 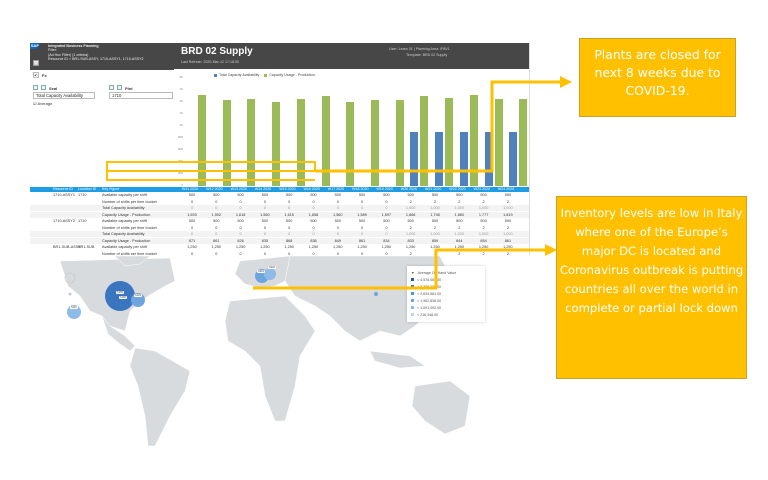 What do you see at coordinates (216, 214) in the screenshot?
I see `cell-value: 1,592` at bounding box center [216, 214].